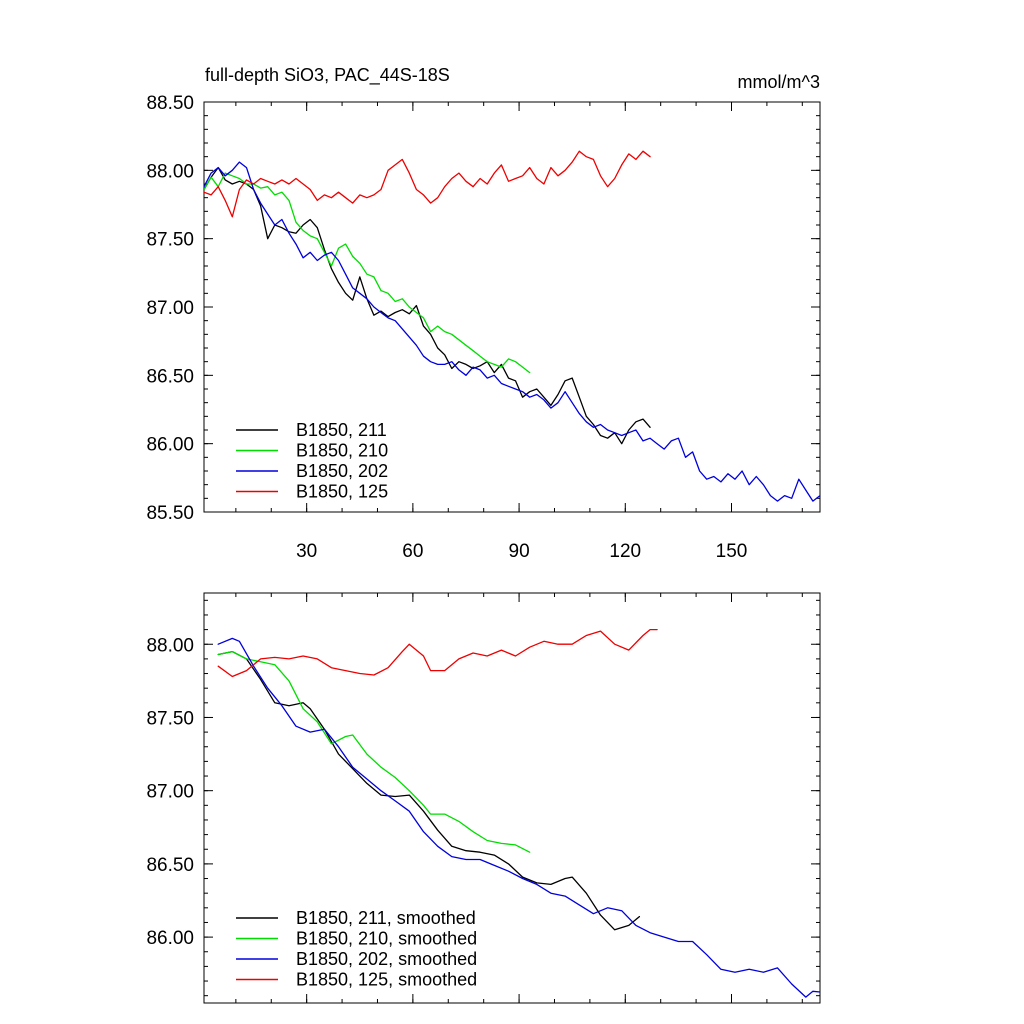  Describe the element at coordinates (342, 471) in the screenshot. I see `legend-label: B1850, 202` at that location.